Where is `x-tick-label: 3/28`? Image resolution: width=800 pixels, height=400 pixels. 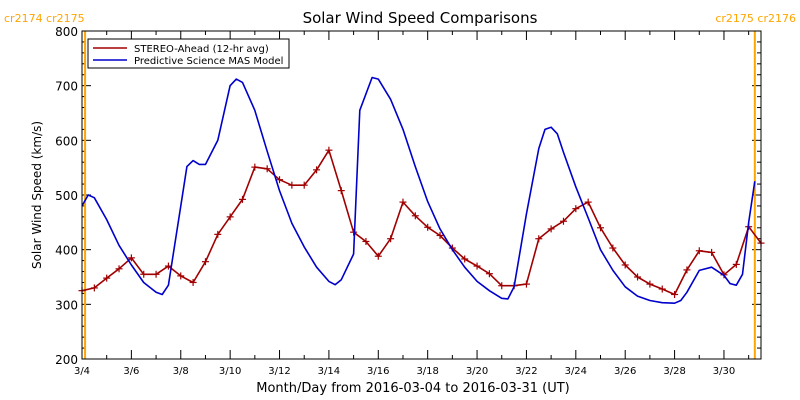
x-tick-label: 3/28 is located at coordinates (674, 371).